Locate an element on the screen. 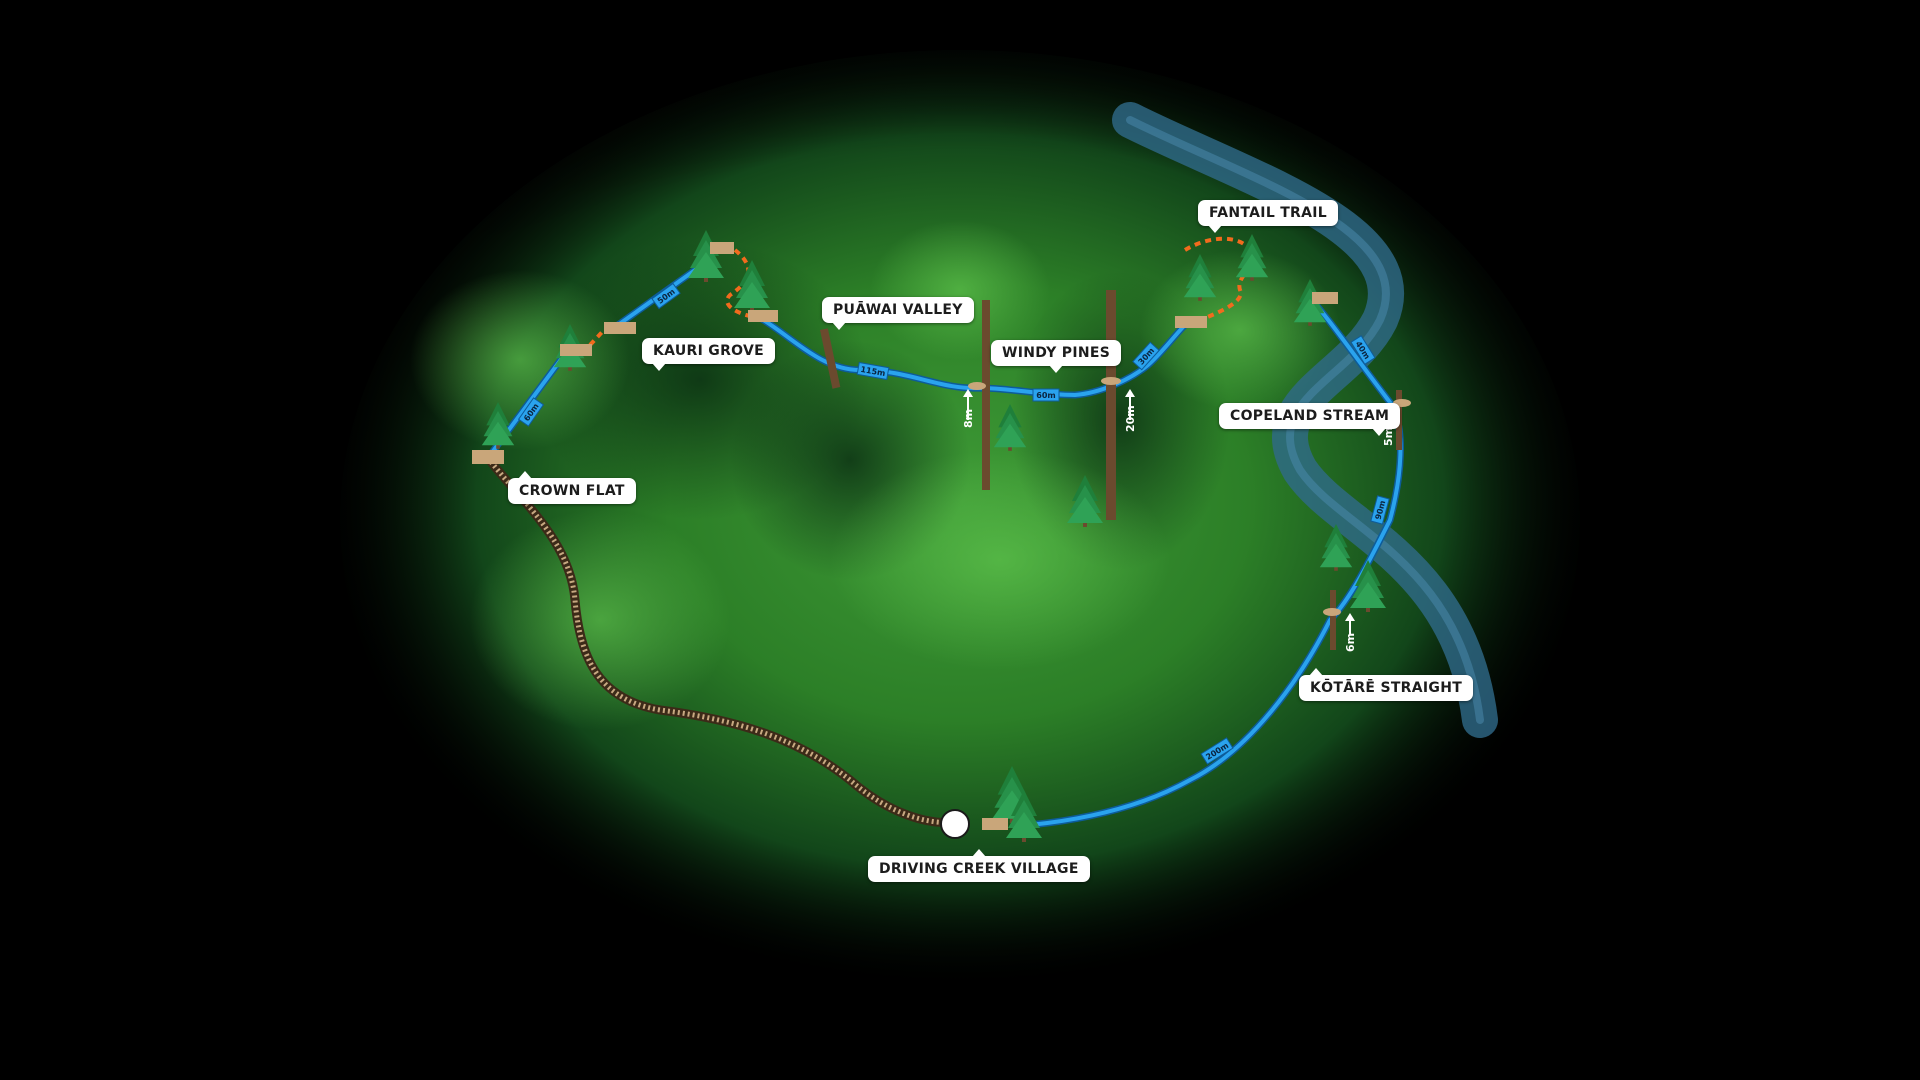 This screenshot has height=1080, width=1920. seg-puawai-windy: 115m is located at coordinates (873, 371).